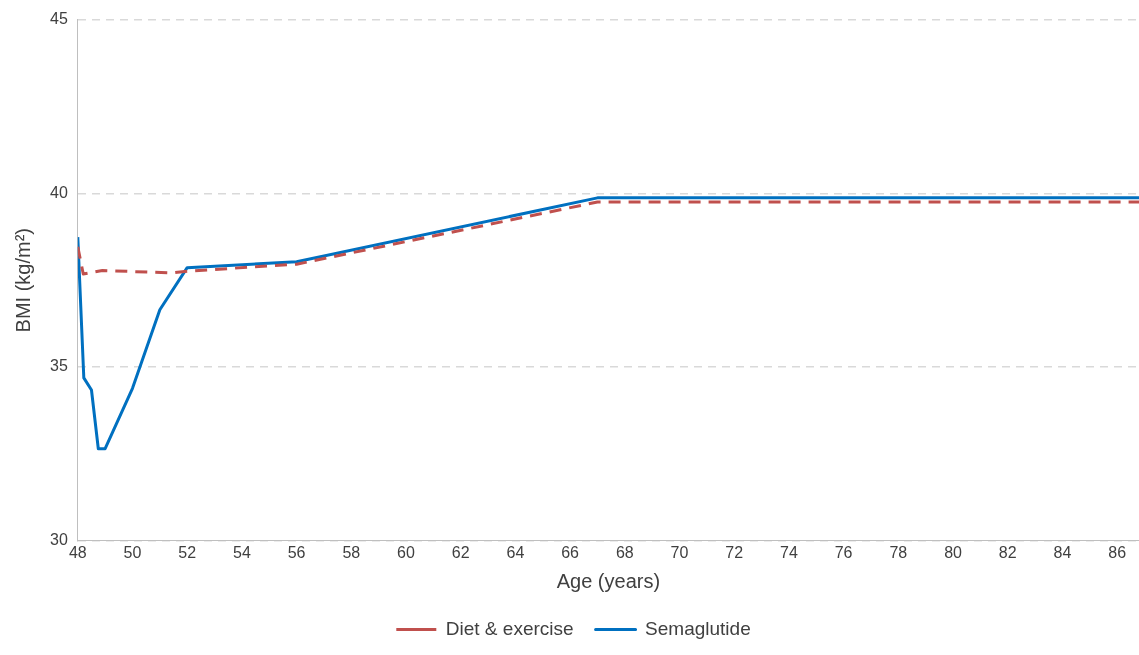  I want to click on x-tick-label: 78, so click(898, 552).